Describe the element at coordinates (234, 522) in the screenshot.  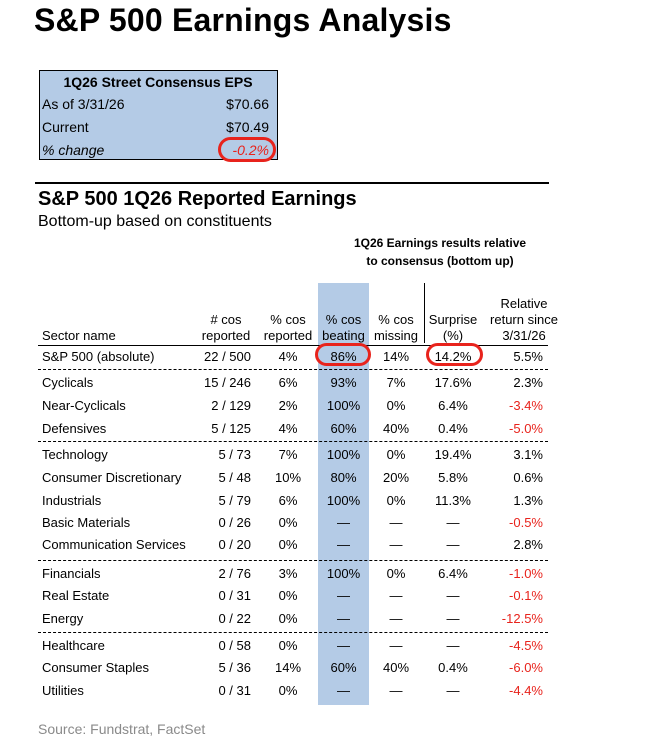
I see `cell-reported: 0 / 26` at that location.